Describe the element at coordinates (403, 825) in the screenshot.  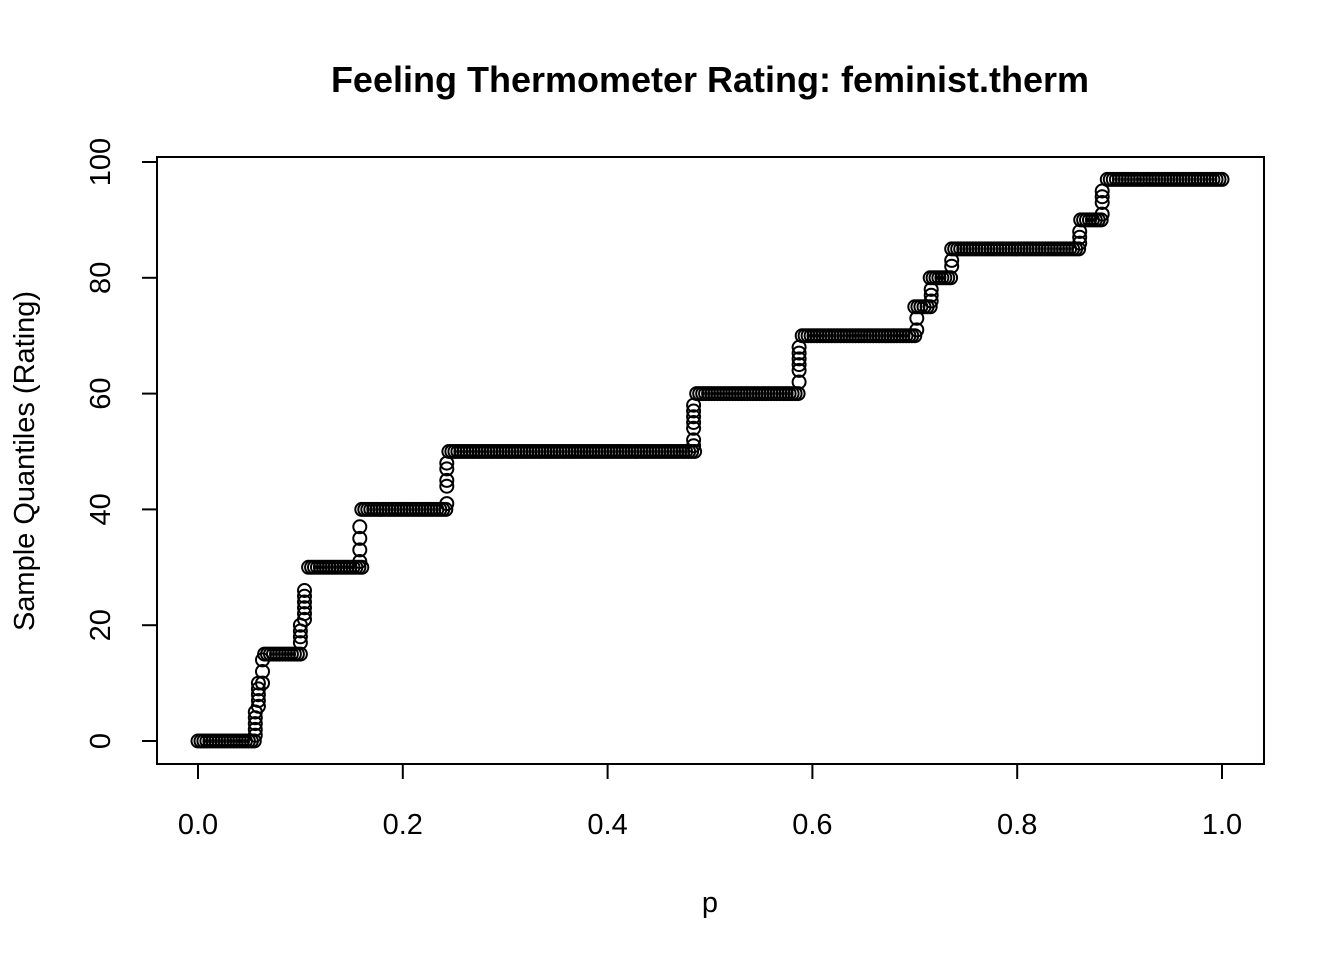
I see `x-tick-label: 0.2` at that location.